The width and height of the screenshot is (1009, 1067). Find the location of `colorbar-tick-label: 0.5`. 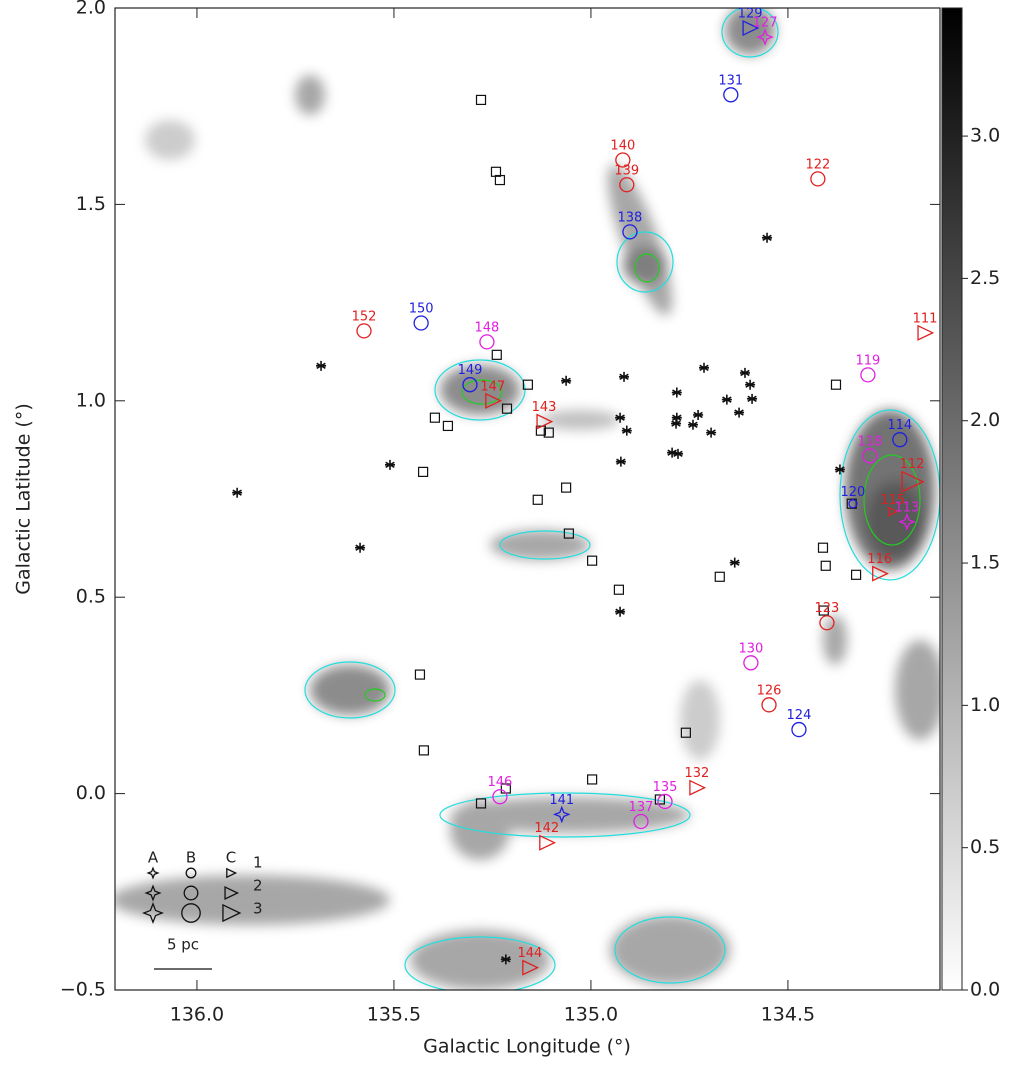

colorbar-tick-label: 0.5 is located at coordinates (985, 847).